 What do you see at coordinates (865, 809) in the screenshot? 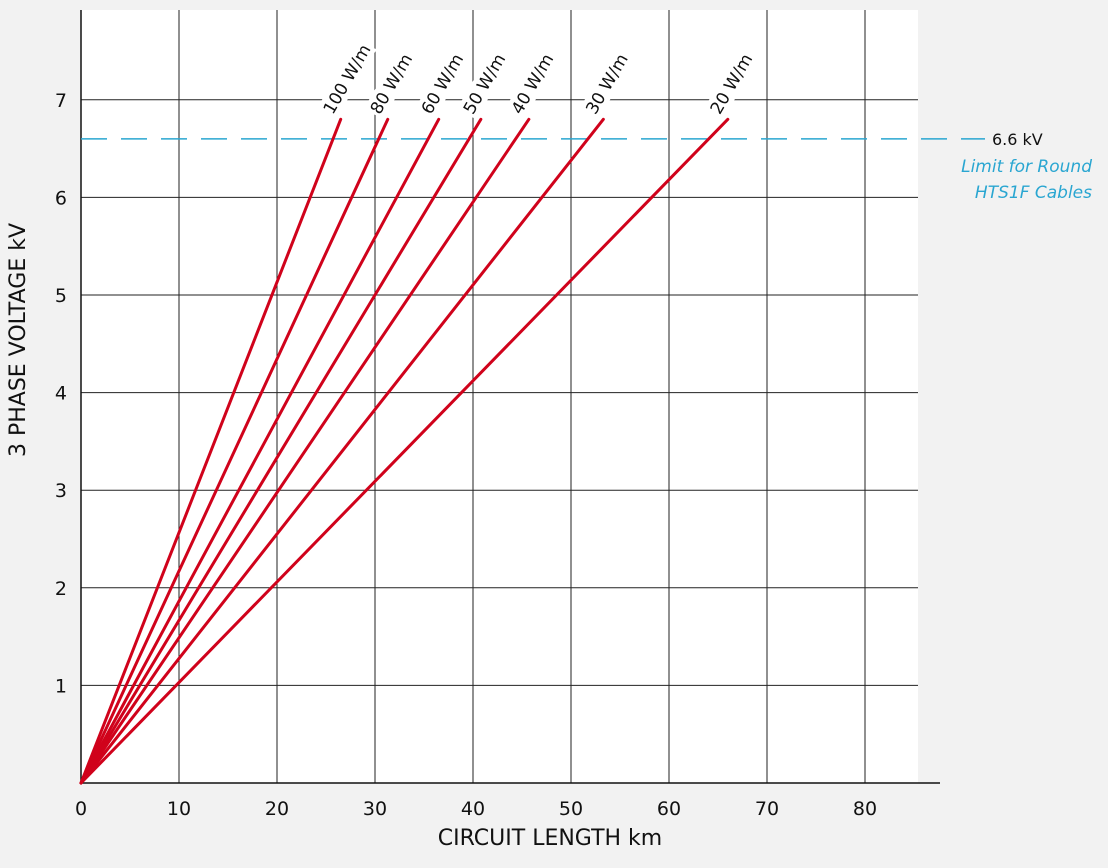
I see `x-tick-label: 80` at bounding box center [865, 809].